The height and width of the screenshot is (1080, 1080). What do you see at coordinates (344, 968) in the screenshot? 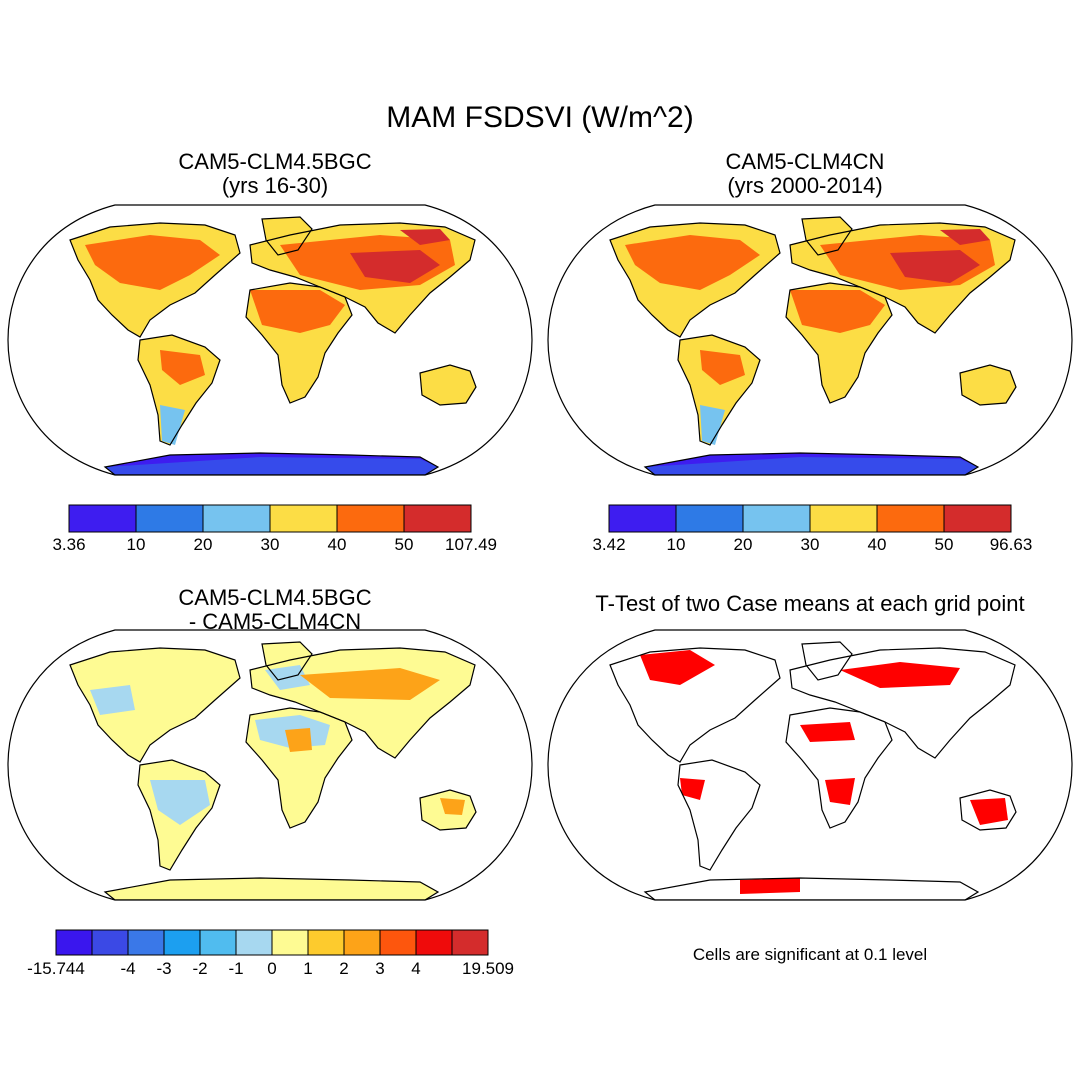
I see `colorbar-tick-label: 2` at bounding box center [344, 968].